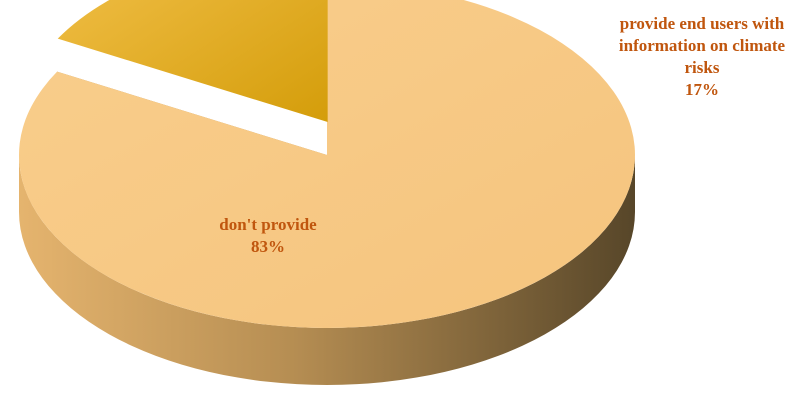 The height and width of the screenshot is (400, 793). I want to click on slice-label-provide-line-1: provide end users with, so click(702, 23).